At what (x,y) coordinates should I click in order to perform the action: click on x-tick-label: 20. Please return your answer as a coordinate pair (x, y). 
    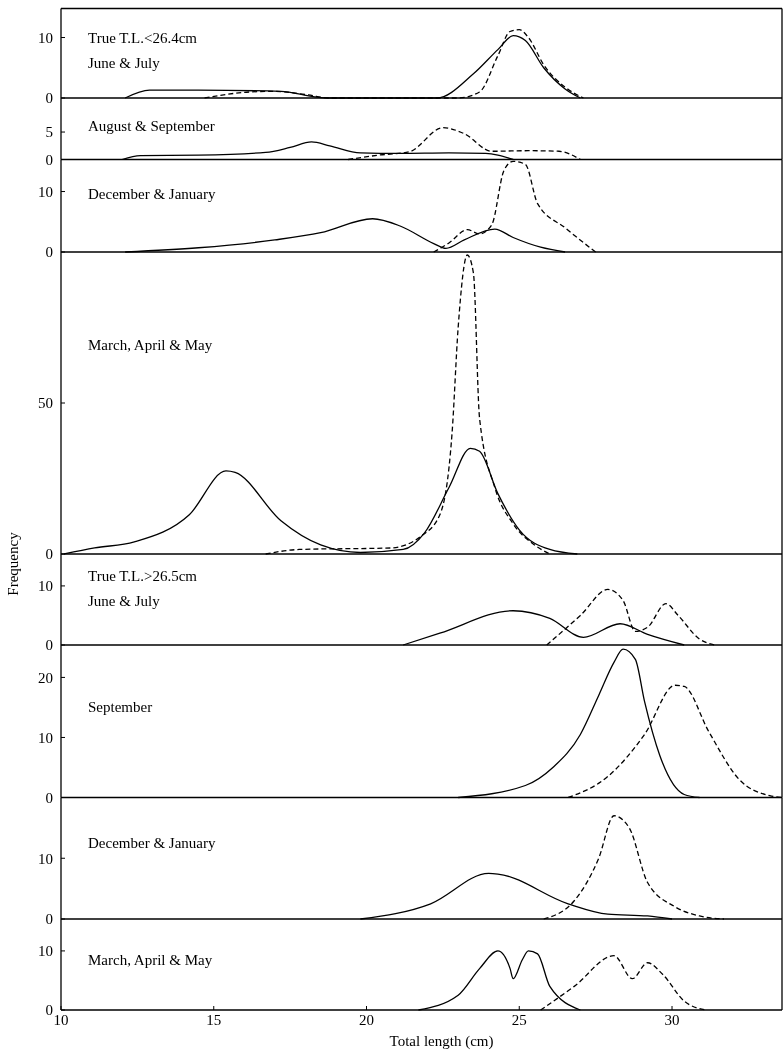
    Looking at the image, I should click on (367, 1020).